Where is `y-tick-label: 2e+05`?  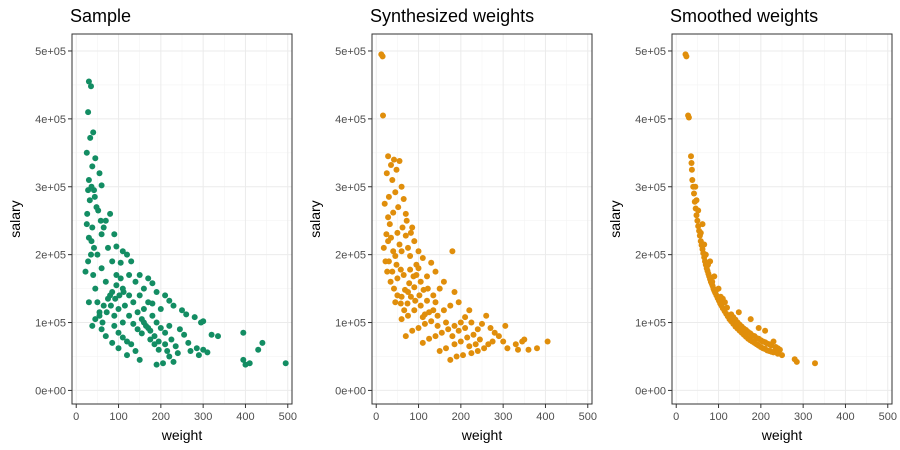 y-tick-label: 2e+05 is located at coordinates (650, 256).